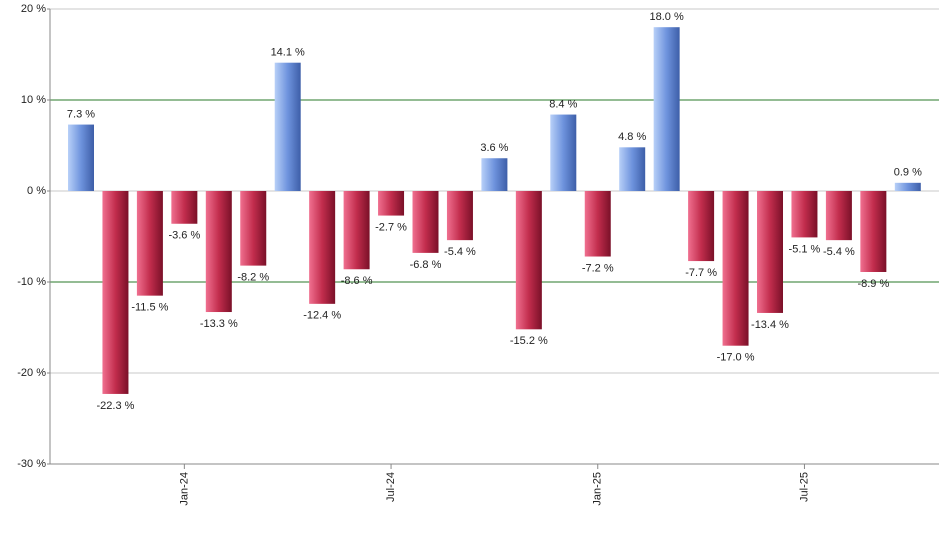 The width and height of the screenshot is (940, 550). Describe the element at coordinates (322, 316) in the screenshot. I see `value-label: -12.4 %` at that location.